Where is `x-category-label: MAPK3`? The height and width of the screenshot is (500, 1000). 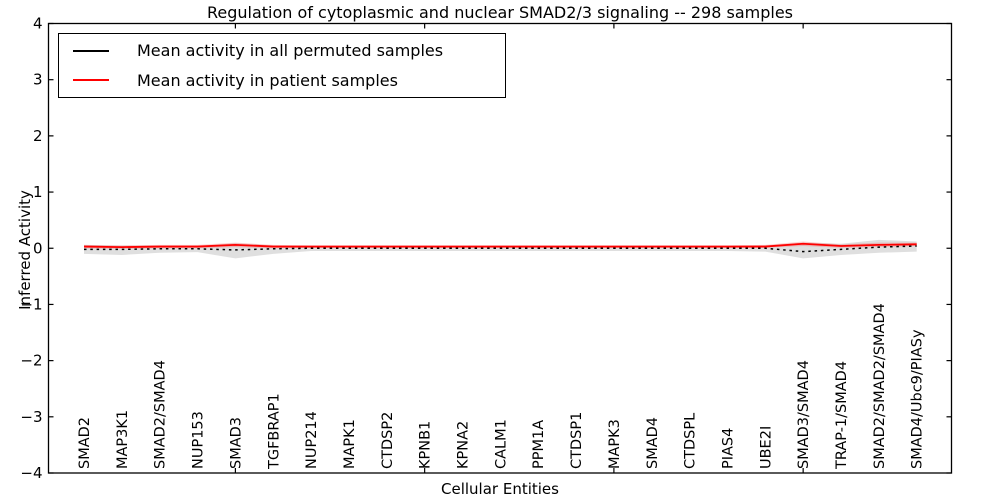 x-category-label: MAPK3 is located at coordinates (615, 444).